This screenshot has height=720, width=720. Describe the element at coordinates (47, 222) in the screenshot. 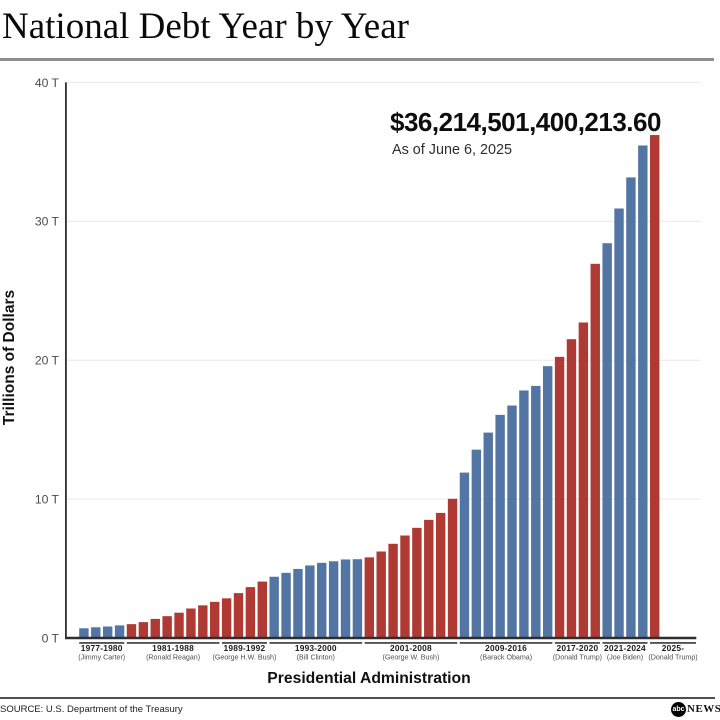

I see `svg-text: 30 T` at that location.